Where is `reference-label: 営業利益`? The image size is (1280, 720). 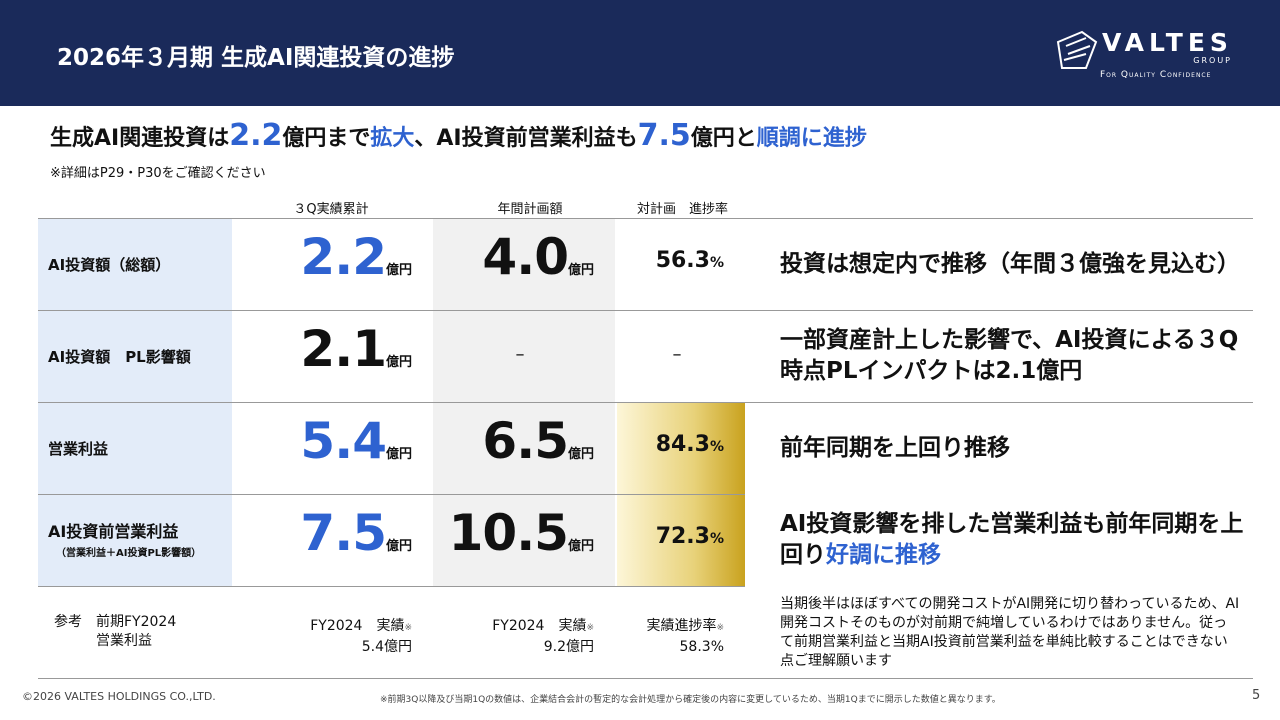
reference-label: 営業利益 is located at coordinates (124, 641).